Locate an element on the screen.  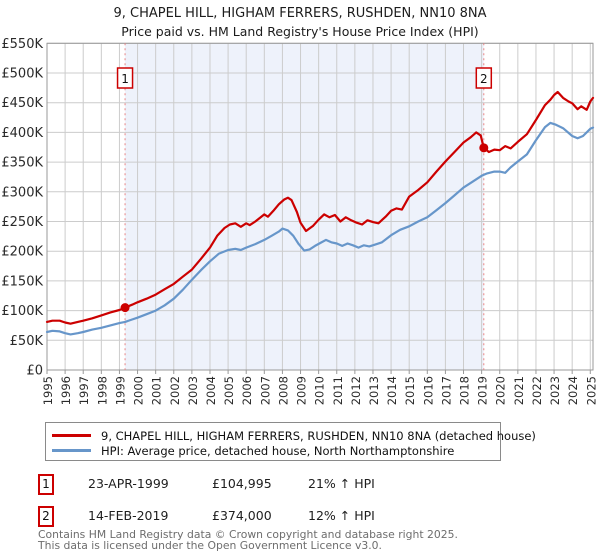
transaction-1-hpi-delta: 21% ↑ HPI is located at coordinates (341, 483).